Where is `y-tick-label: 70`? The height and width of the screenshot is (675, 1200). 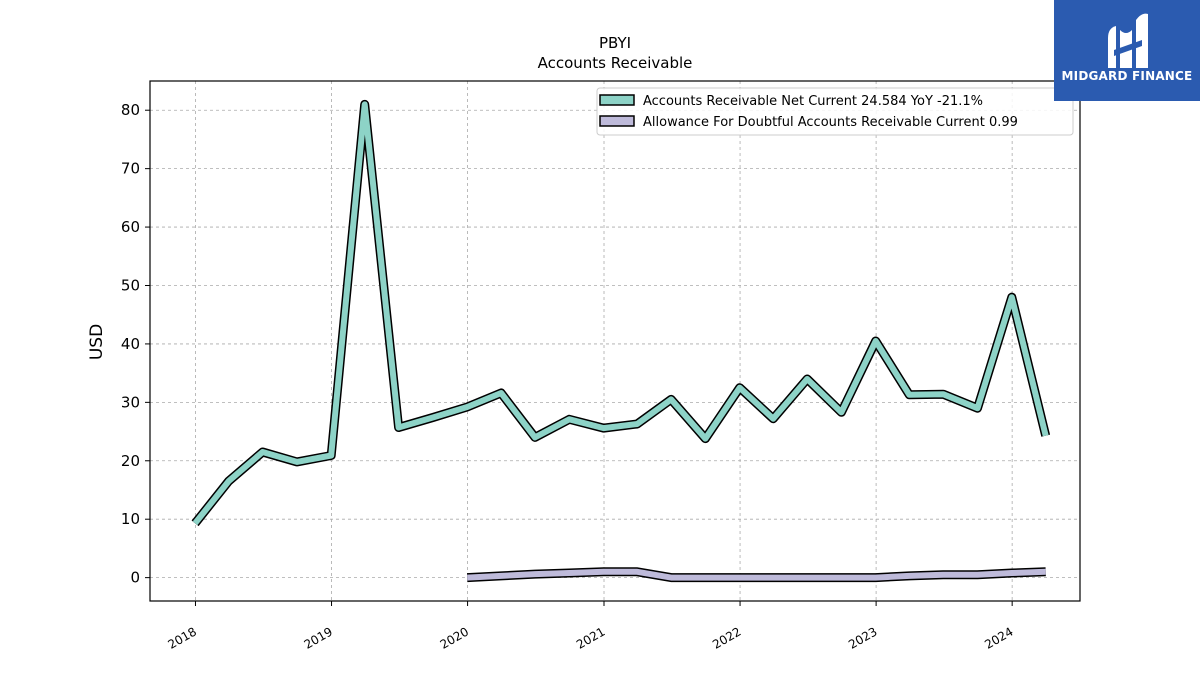
y-tick-label: 70 is located at coordinates (130, 169).